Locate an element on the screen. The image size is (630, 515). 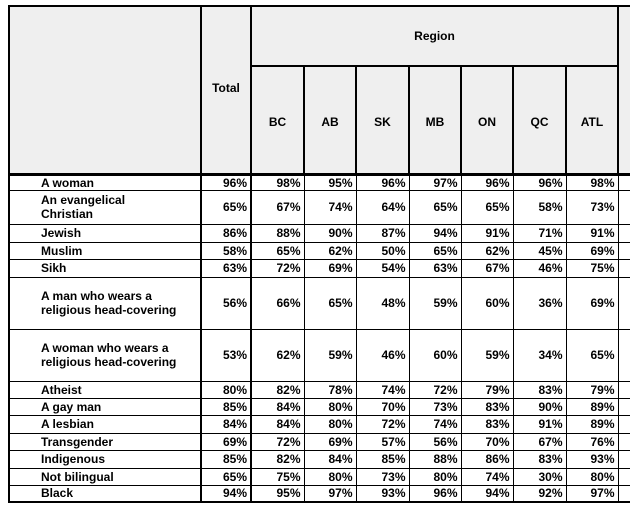
row-label: A gay man is located at coordinates (105, 406).